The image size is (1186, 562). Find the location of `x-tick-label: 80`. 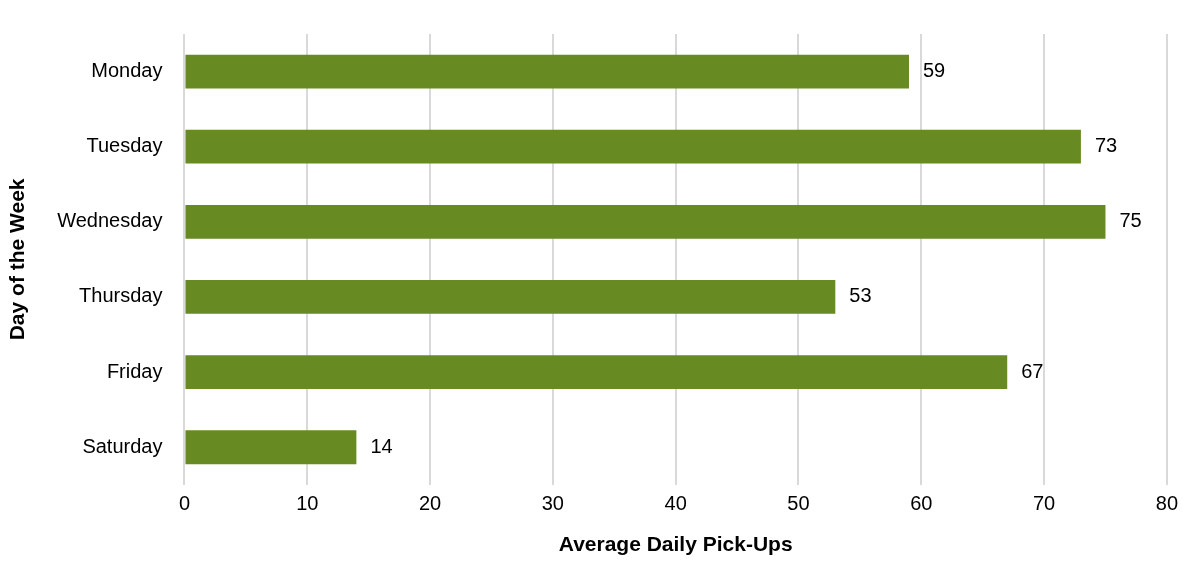

x-tick-label: 80 is located at coordinates (1166, 503).